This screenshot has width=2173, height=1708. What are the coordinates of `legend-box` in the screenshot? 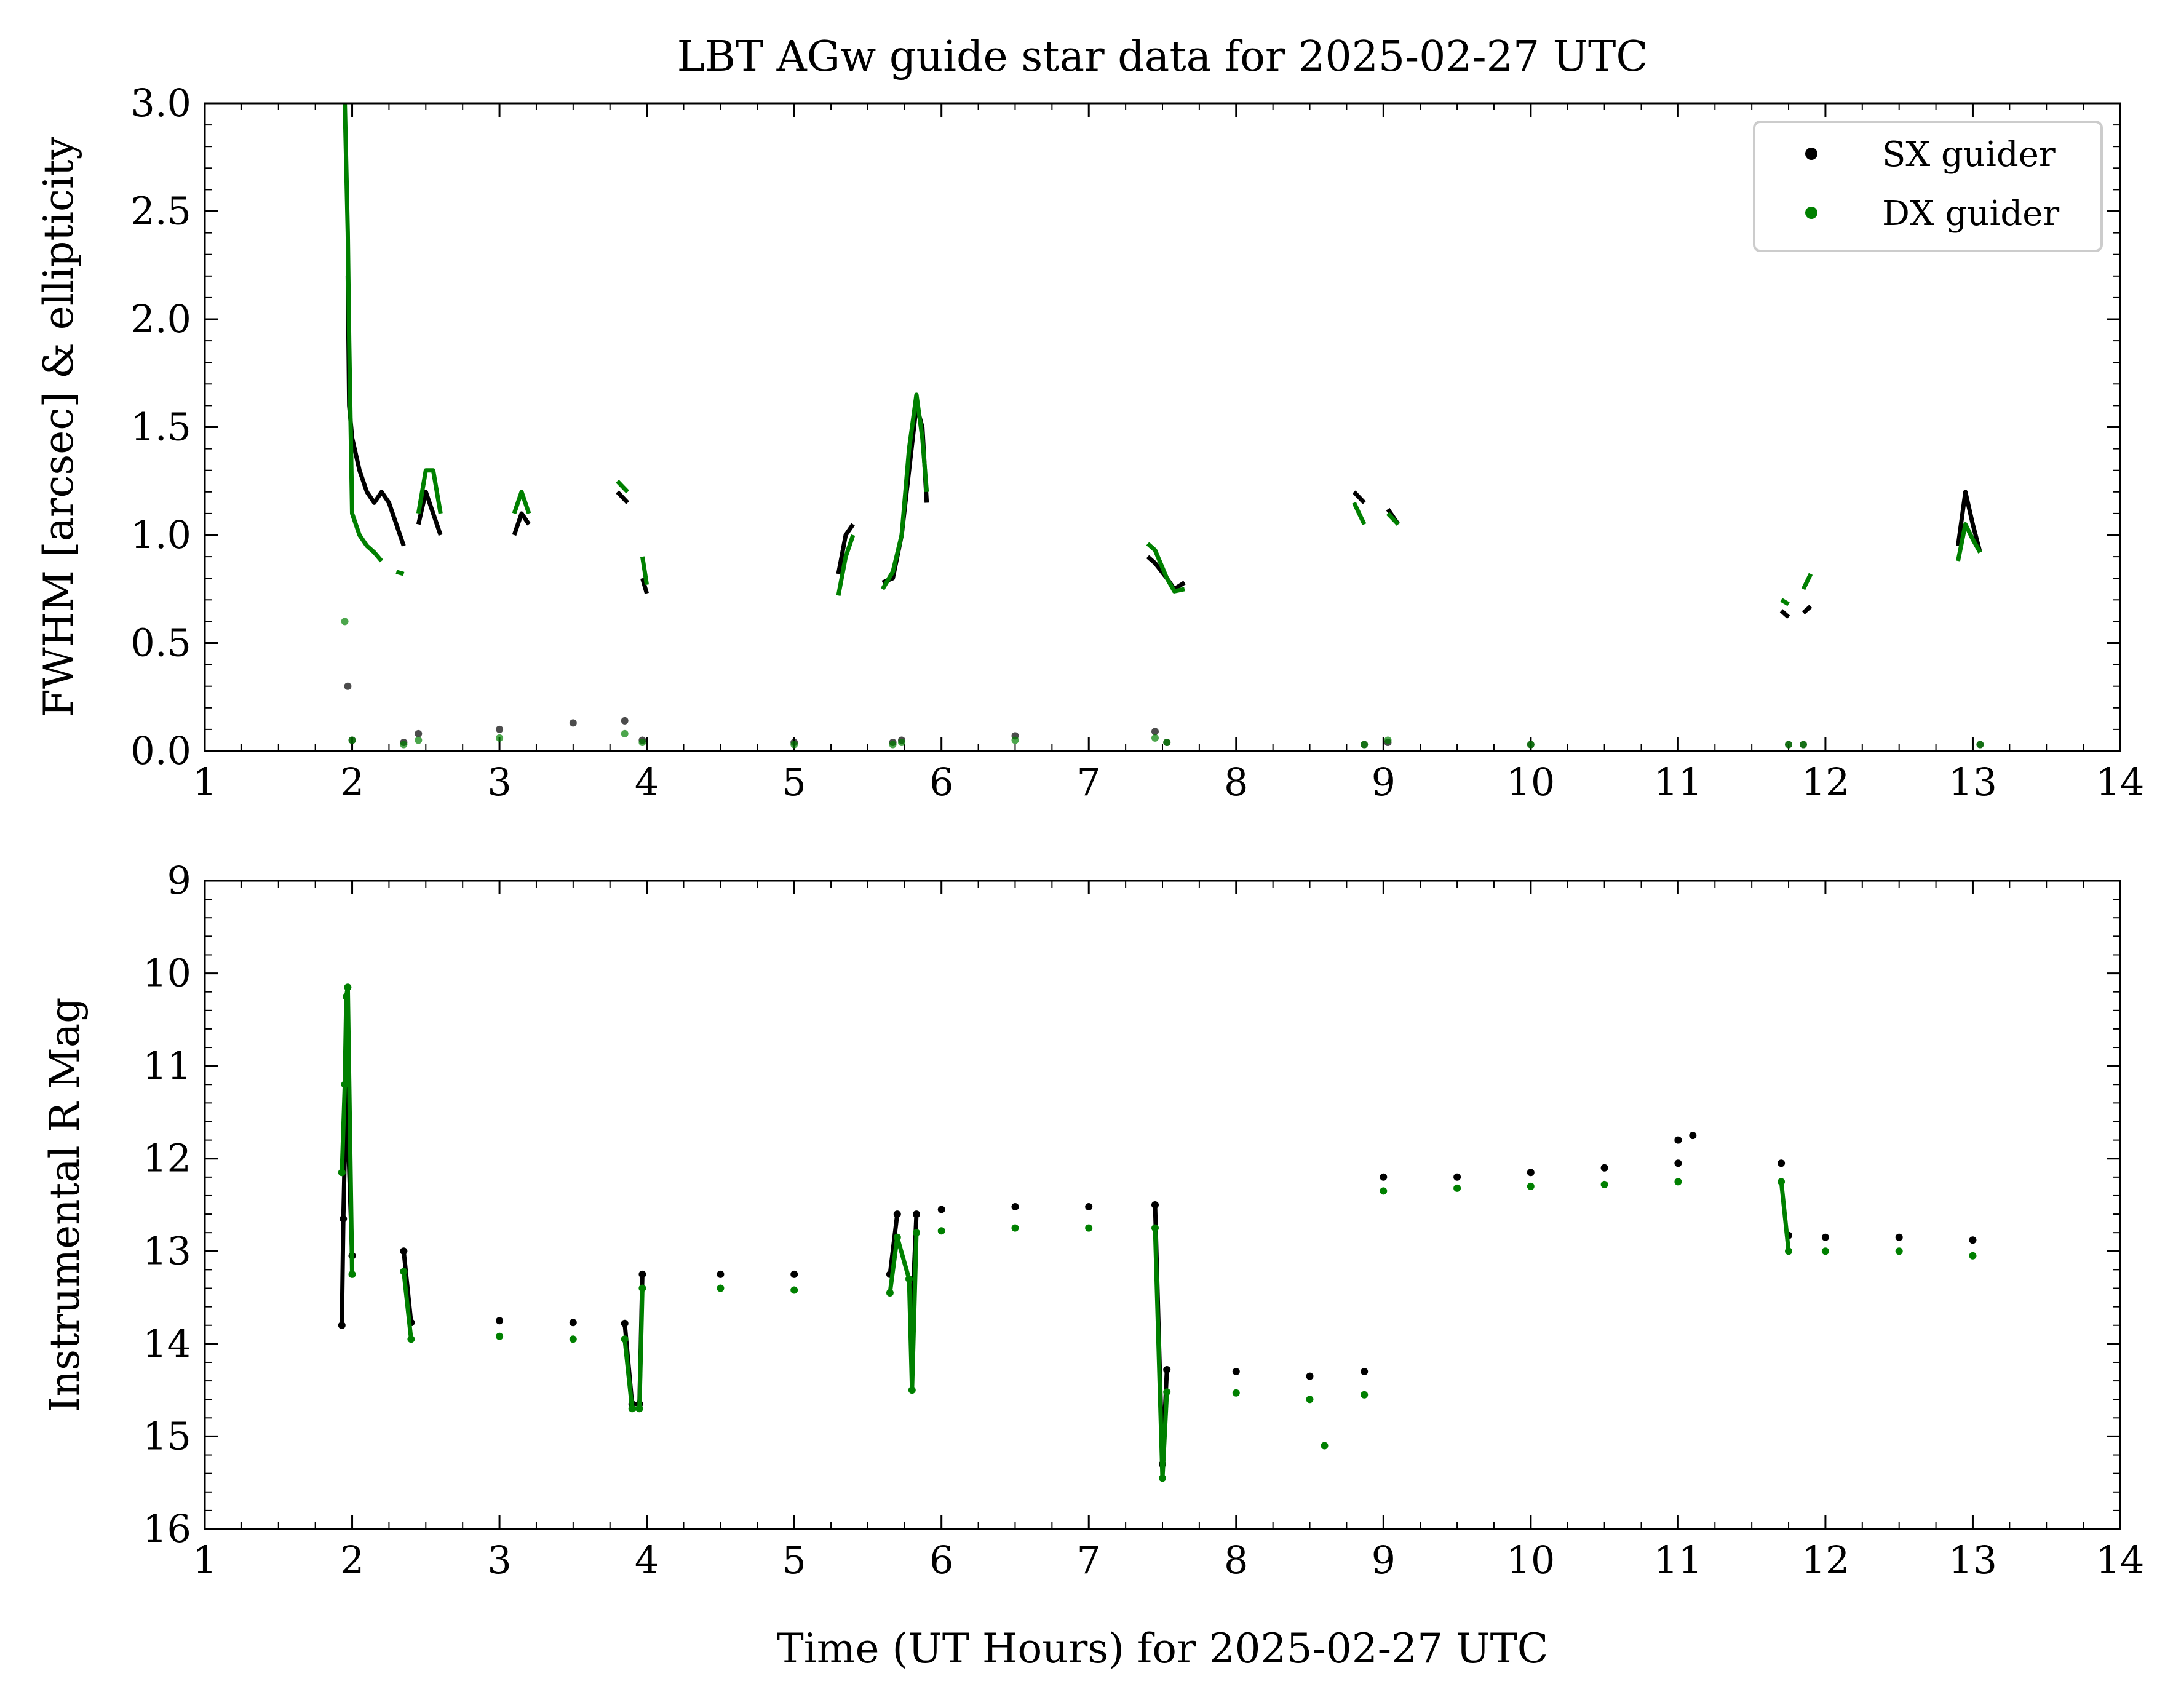 It's located at (1928, 186).